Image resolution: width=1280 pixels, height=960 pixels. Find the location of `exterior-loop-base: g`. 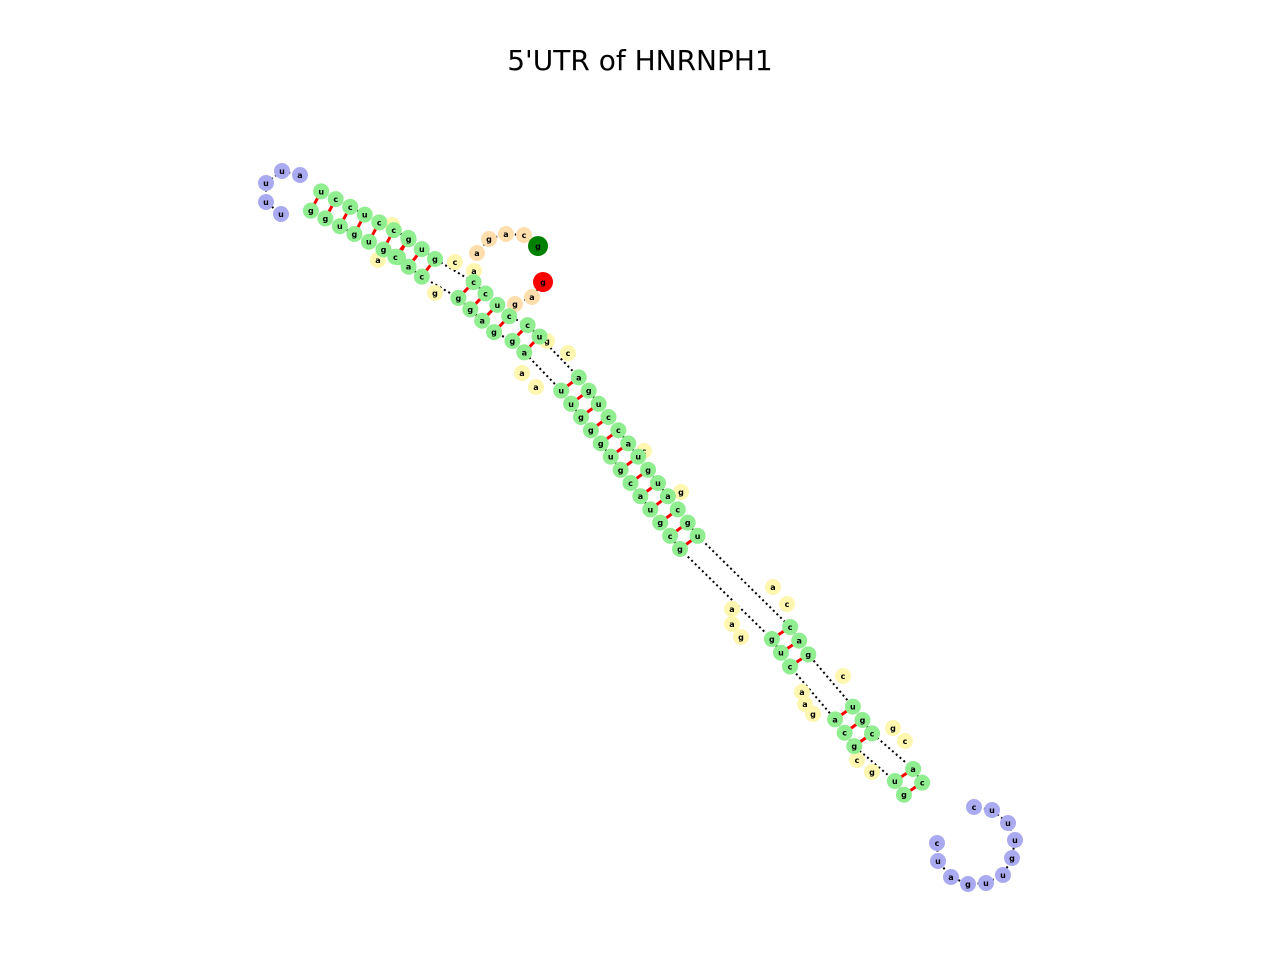

exterior-loop-base: g is located at coordinates (515, 304).